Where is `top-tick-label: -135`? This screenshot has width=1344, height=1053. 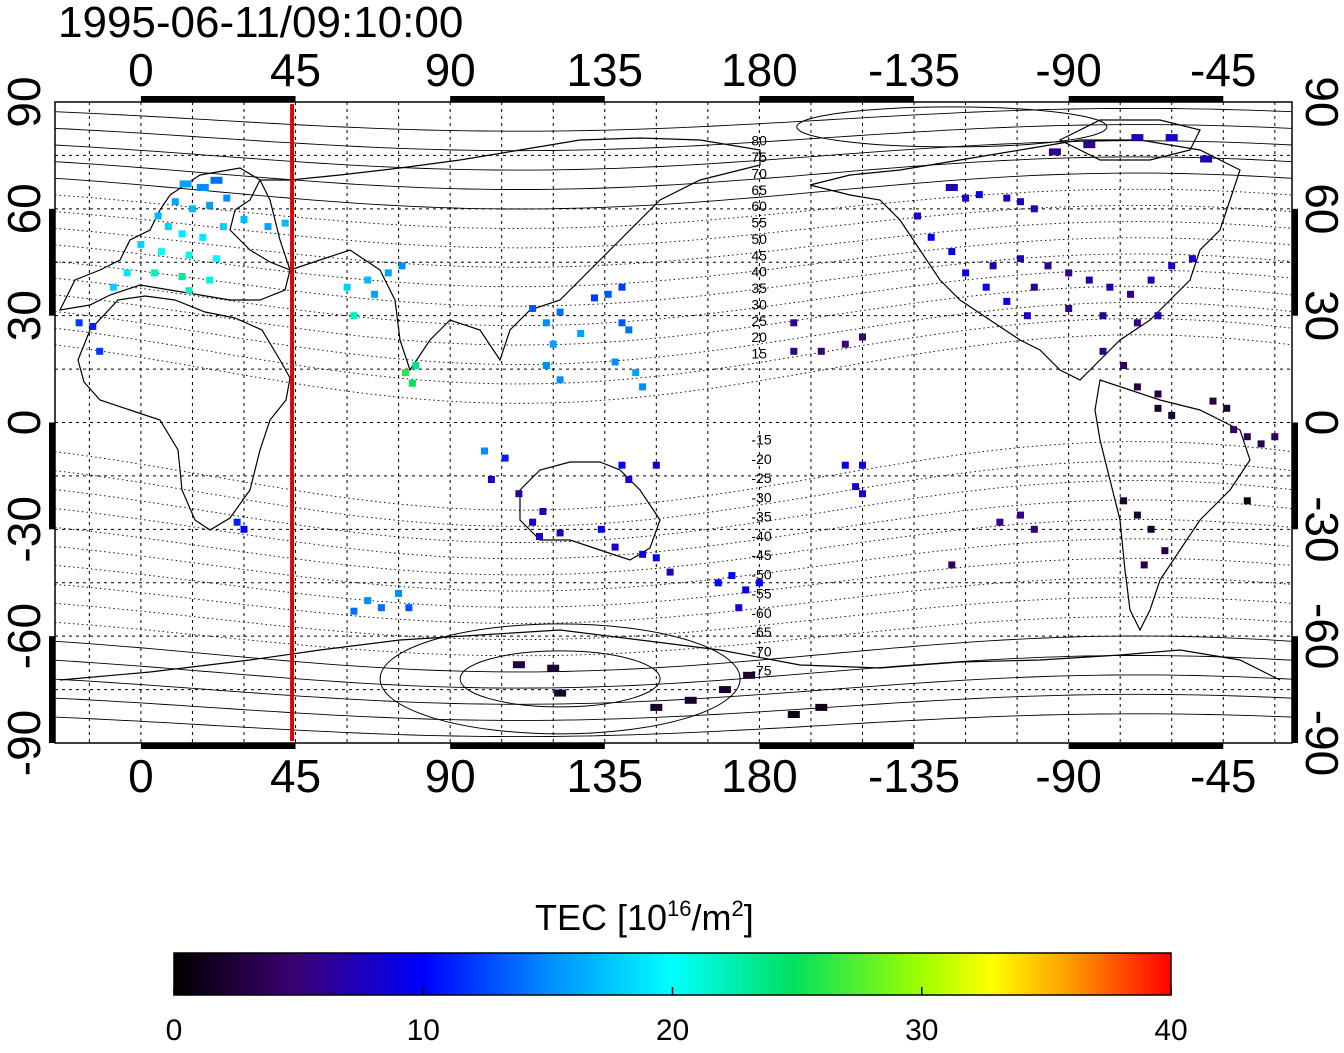 top-tick-label: -135 is located at coordinates (914, 70).